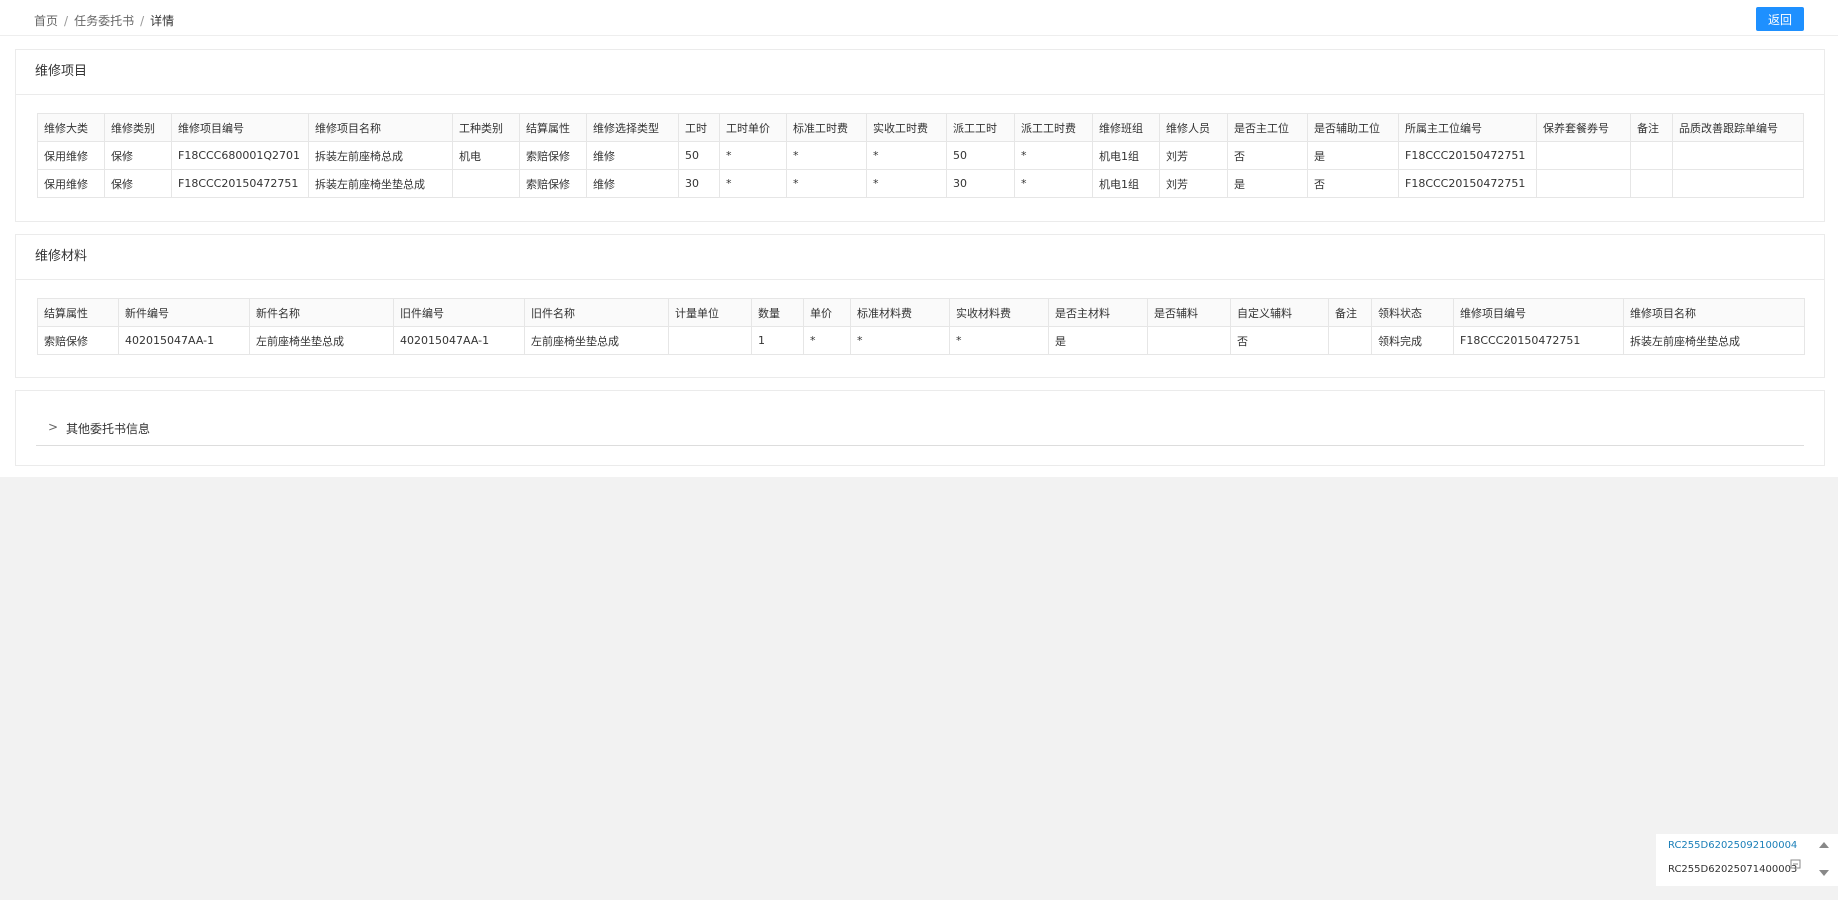 The image size is (1838, 900). Describe the element at coordinates (1738, 127) in the screenshot. I see `column-header: 品质改善跟踪单编号` at that location.